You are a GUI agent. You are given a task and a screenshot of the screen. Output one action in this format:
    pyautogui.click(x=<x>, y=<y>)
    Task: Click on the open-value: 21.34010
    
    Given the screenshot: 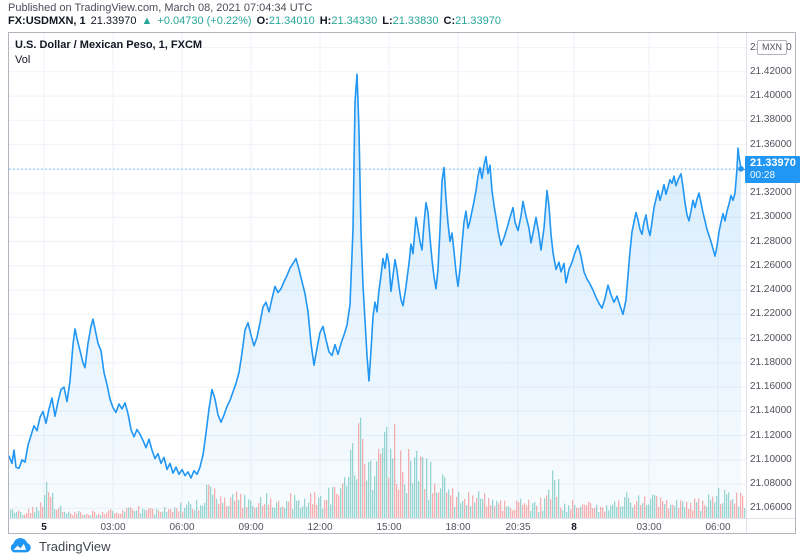 What is the action you would take?
    pyautogui.click(x=291, y=21)
    